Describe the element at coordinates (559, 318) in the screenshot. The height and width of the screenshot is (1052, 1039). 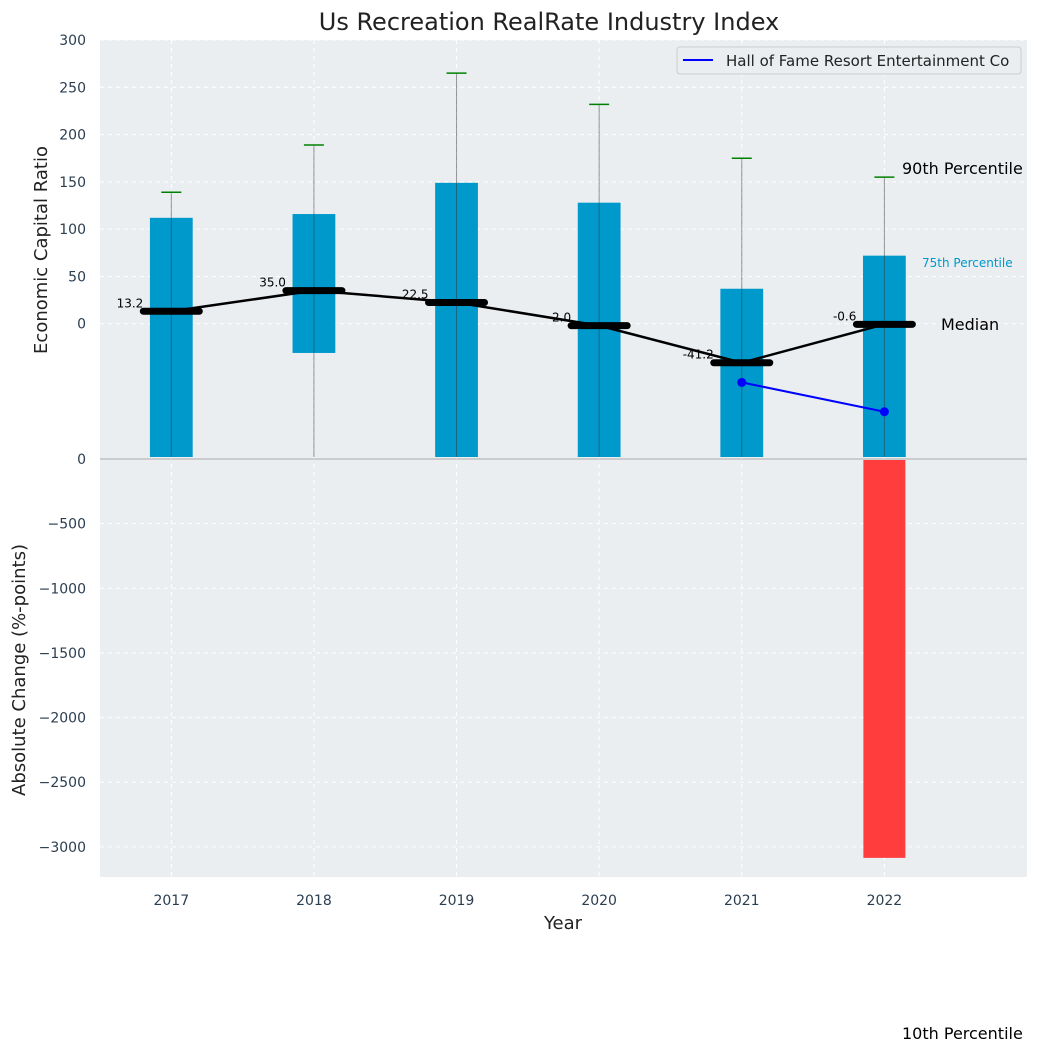
I see `median-label: -2.0` at that location.